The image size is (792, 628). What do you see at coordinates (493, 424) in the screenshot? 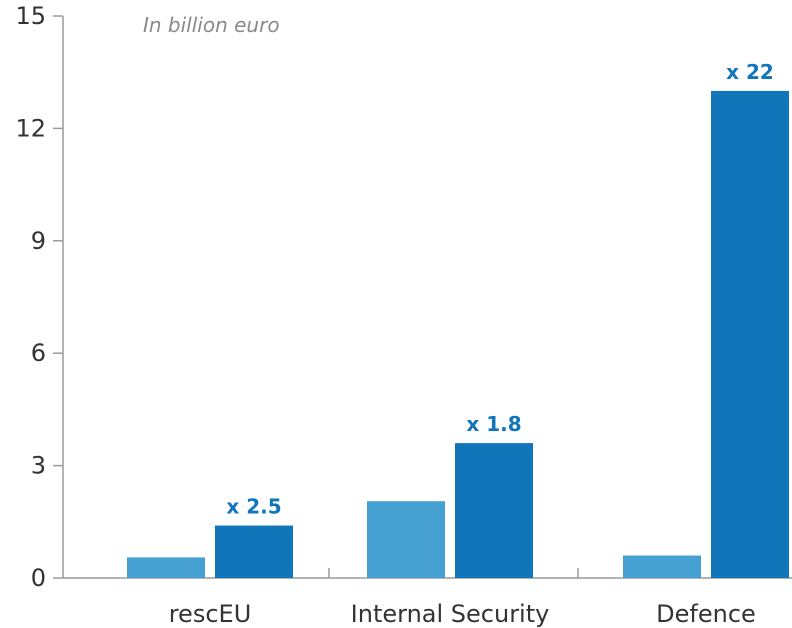
I see `data-label: x 1.8` at bounding box center [493, 424].